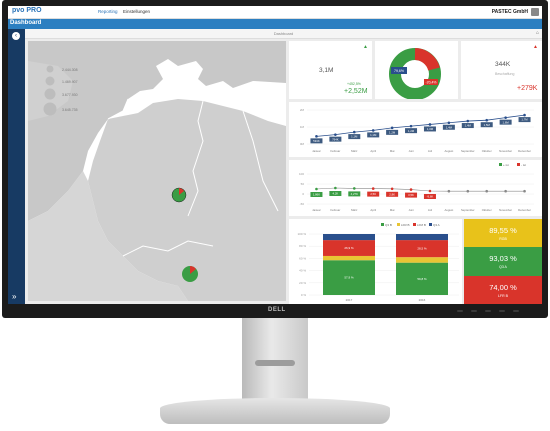 The image size is (550, 431). What do you see at coordinates (373, 151) in the screenshot?
I see `x-tick-label: April` at bounding box center [373, 151].